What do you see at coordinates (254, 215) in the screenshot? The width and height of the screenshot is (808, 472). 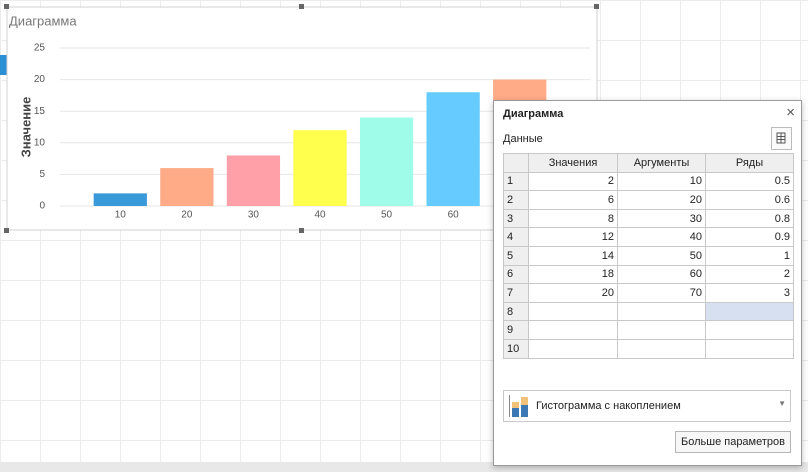 I see `x-tick-label: 30` at bounding box center [254, 215].